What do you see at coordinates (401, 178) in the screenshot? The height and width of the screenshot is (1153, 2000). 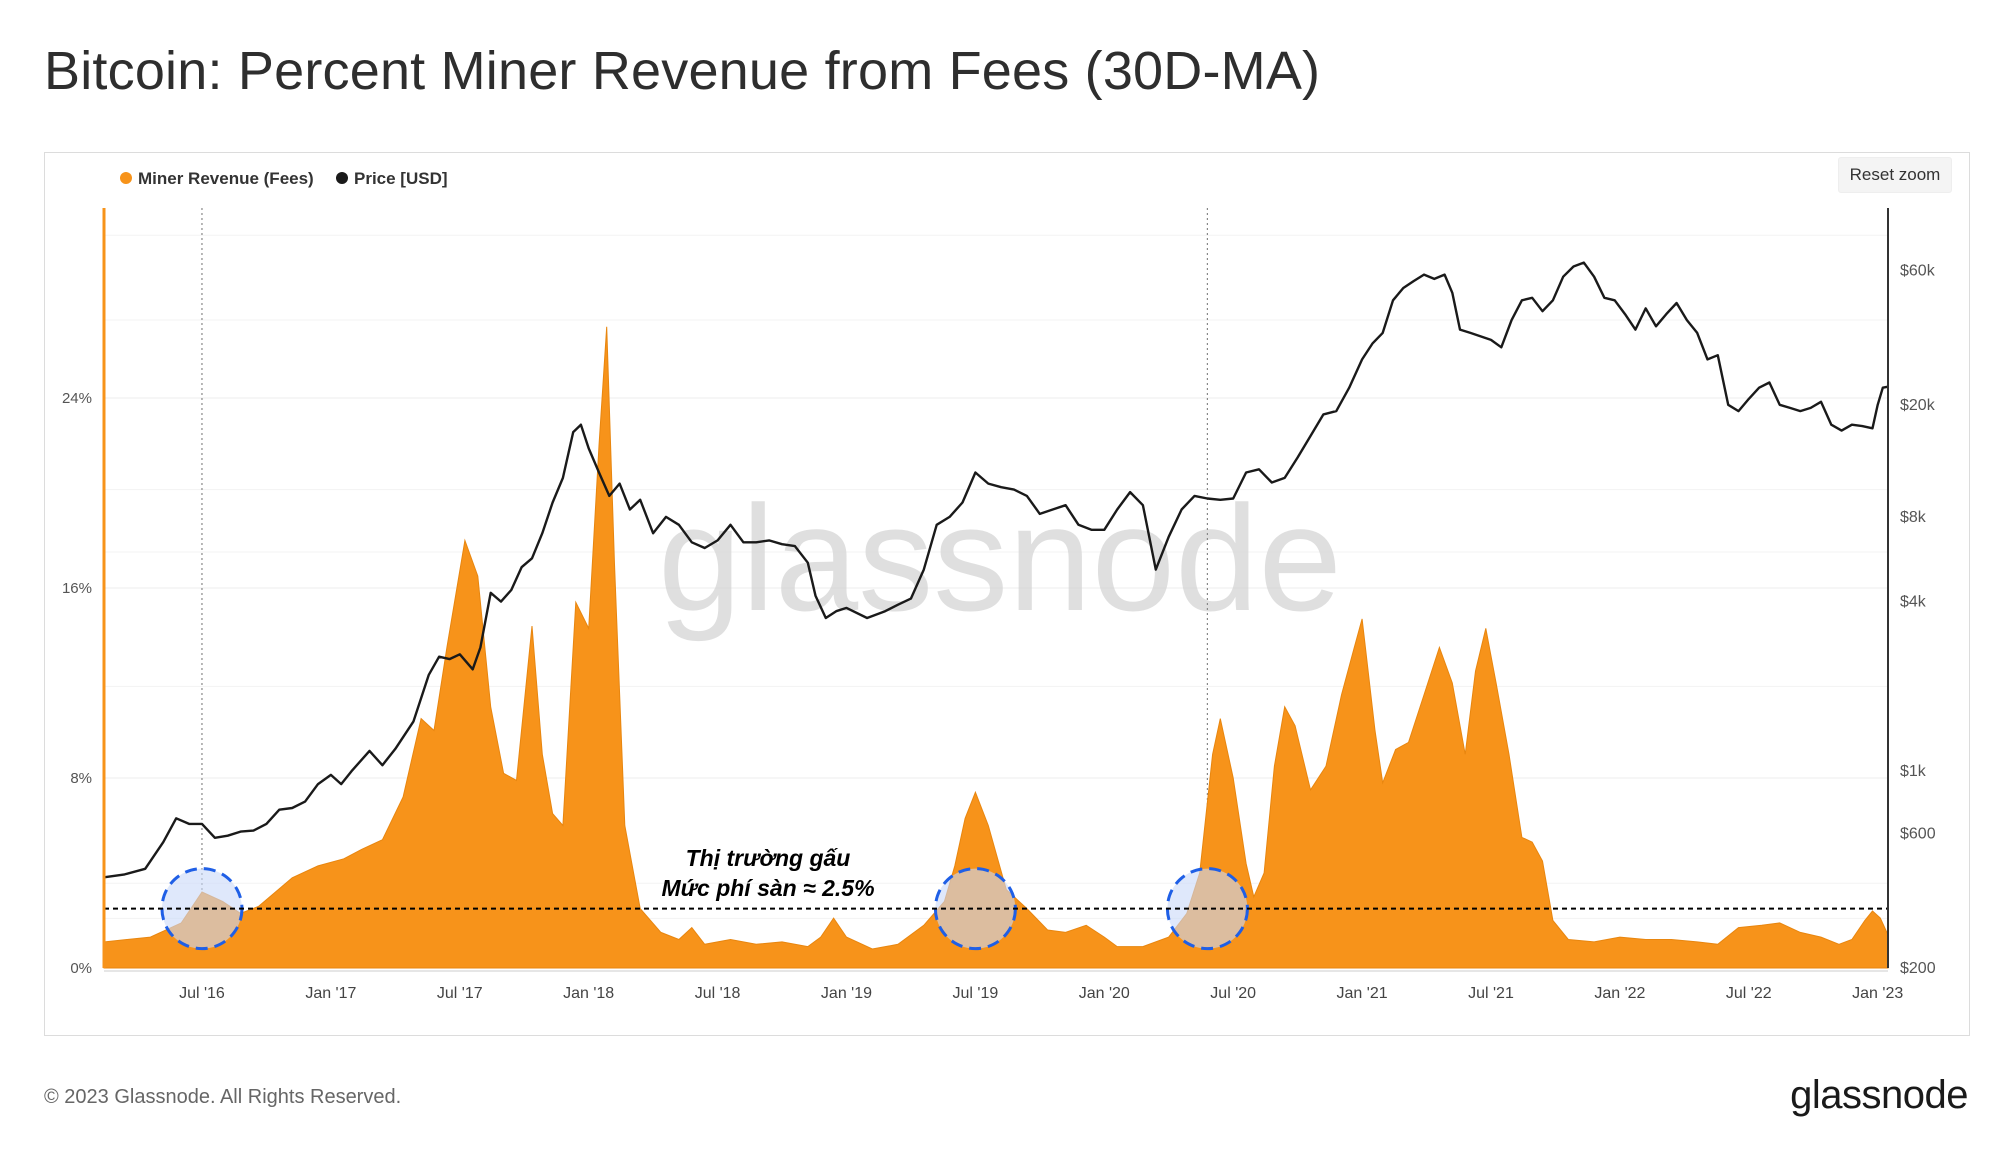 I see `legend-price-label: Price [USD]` at bounding box center [401, 178].